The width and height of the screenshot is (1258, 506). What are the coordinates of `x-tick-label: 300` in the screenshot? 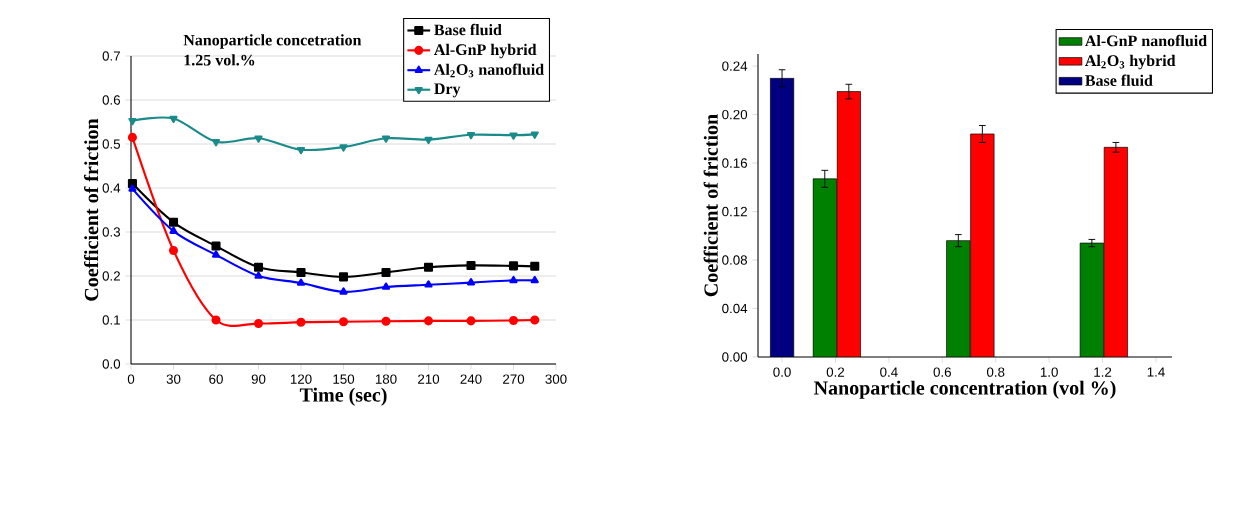 It's located at (556, 379).